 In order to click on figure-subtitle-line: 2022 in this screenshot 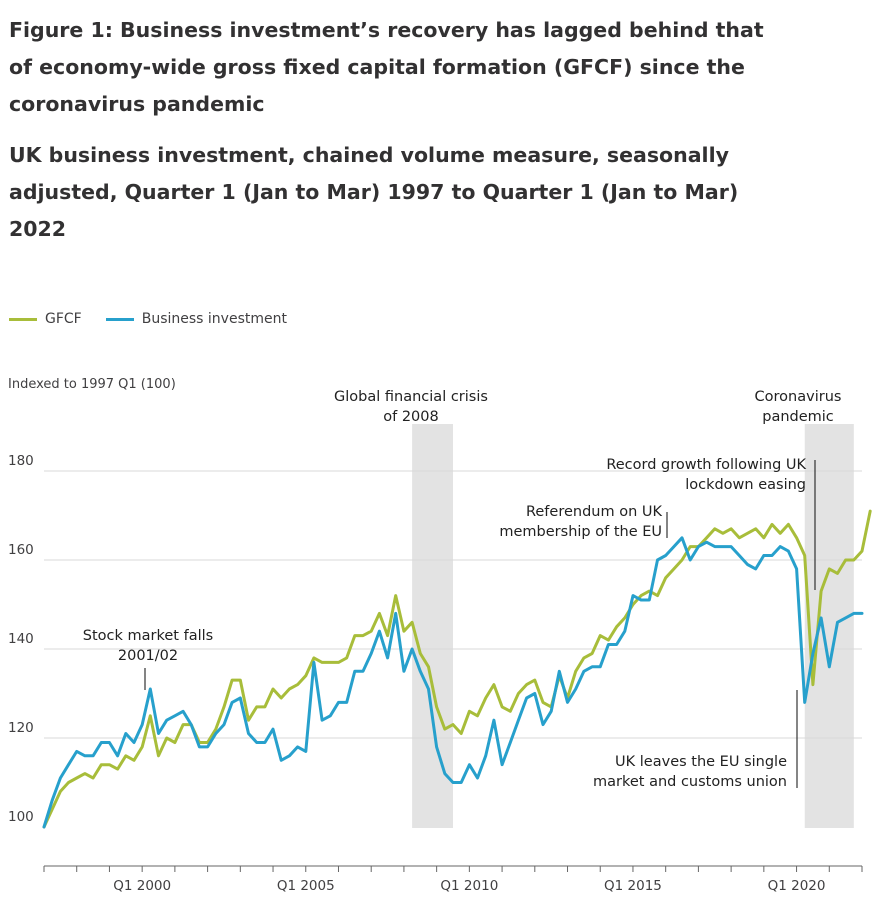, I will do `click(38, 229)`.